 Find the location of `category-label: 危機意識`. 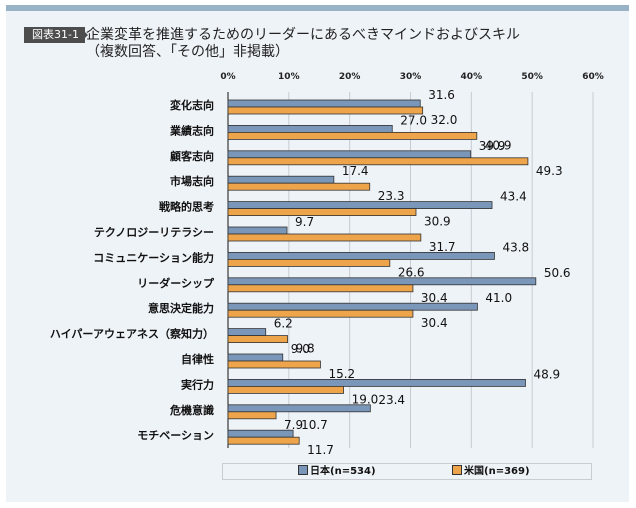

category-label: 危機意識 is located at coordinates (191, 410).